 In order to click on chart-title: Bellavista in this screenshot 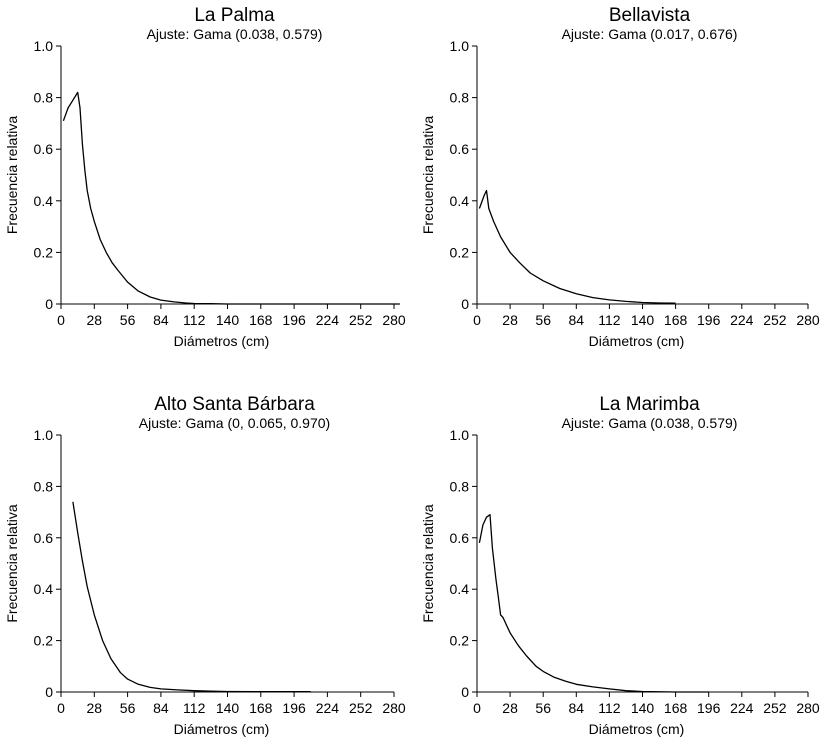, I will do `click(650, 15)`.